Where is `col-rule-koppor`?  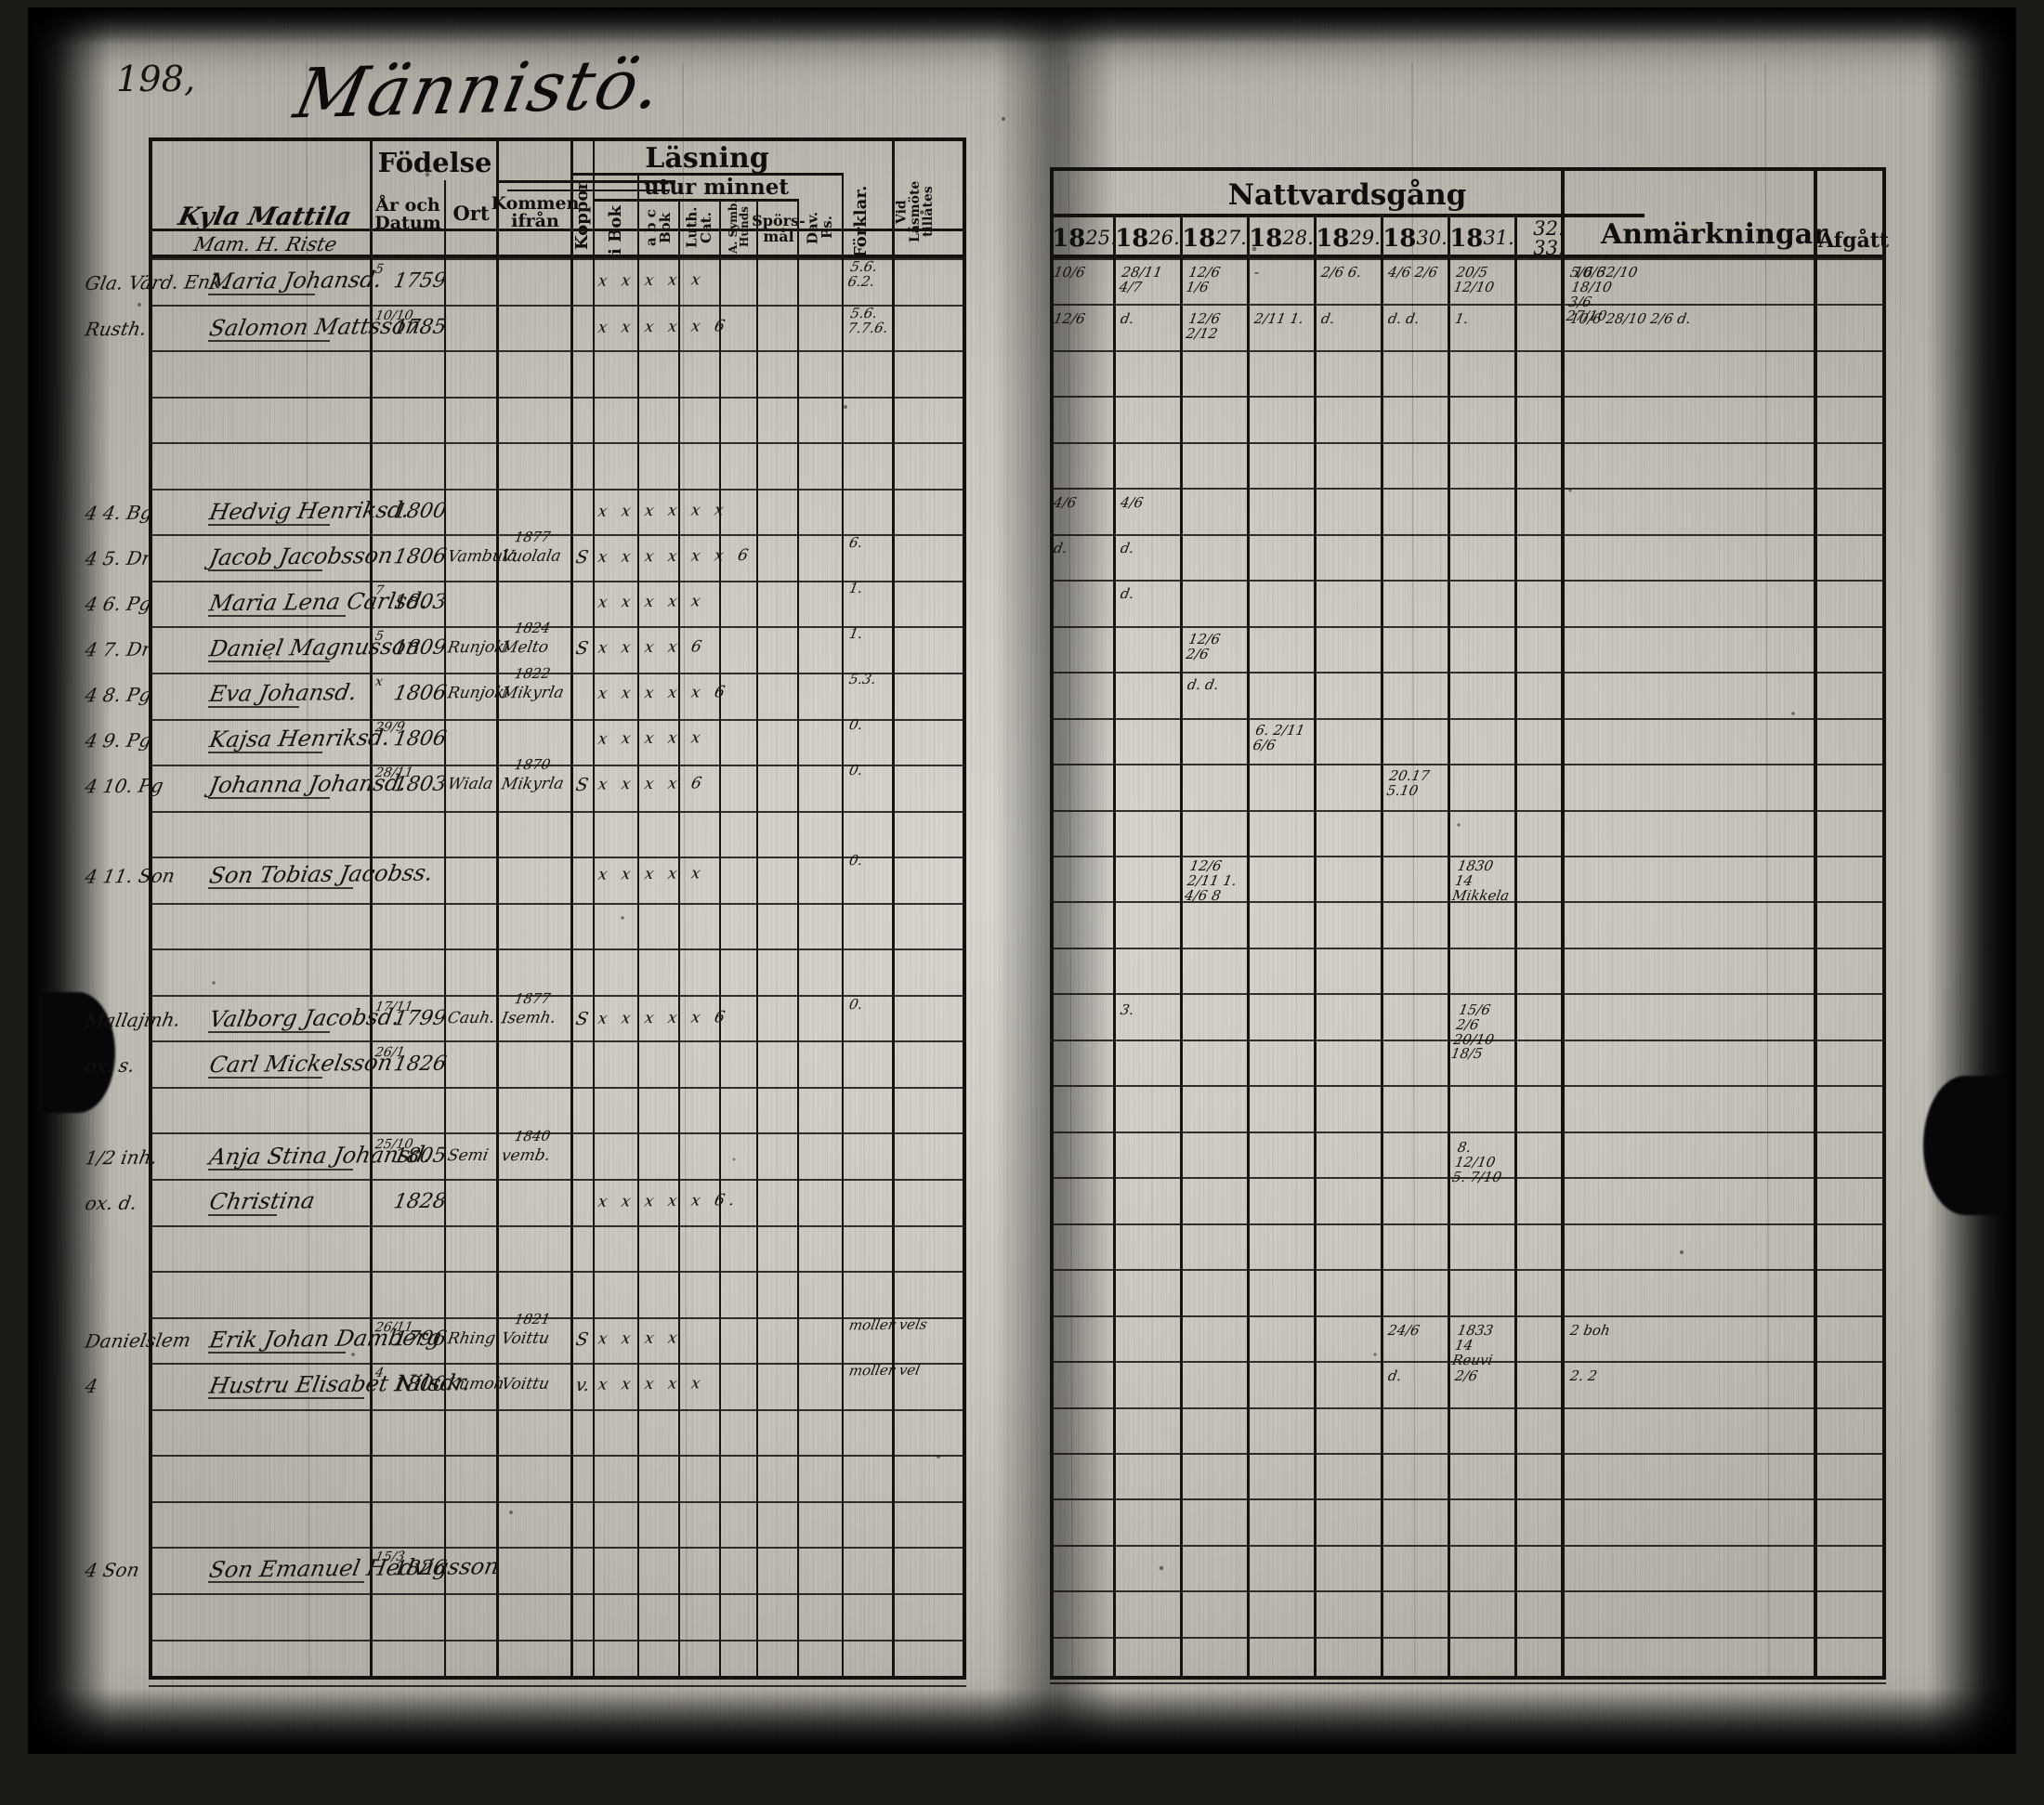 col-rule-koppor is located at coordinates (594, 908).